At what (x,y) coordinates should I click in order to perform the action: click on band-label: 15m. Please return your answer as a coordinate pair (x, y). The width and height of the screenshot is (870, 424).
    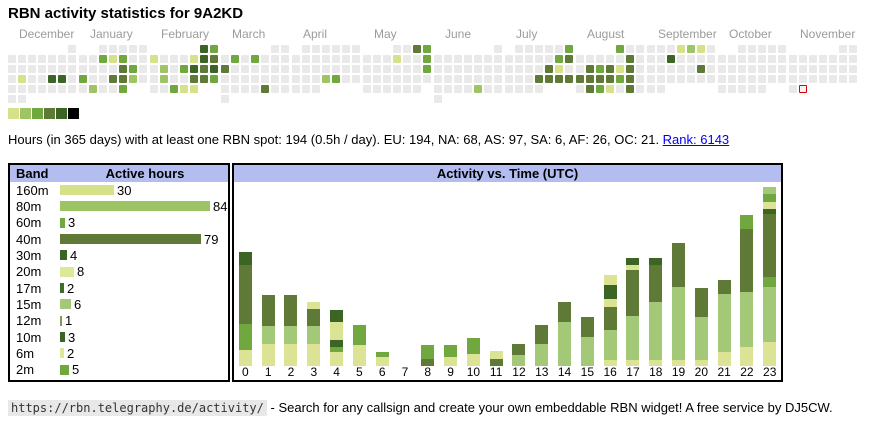
    Looking at the image, I should click on (29, 304).